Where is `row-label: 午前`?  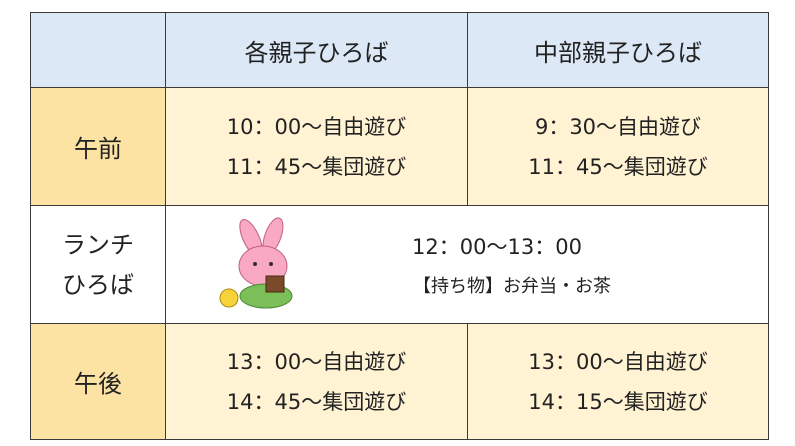
row-label: 午前 is located at coordinates (98, 146).